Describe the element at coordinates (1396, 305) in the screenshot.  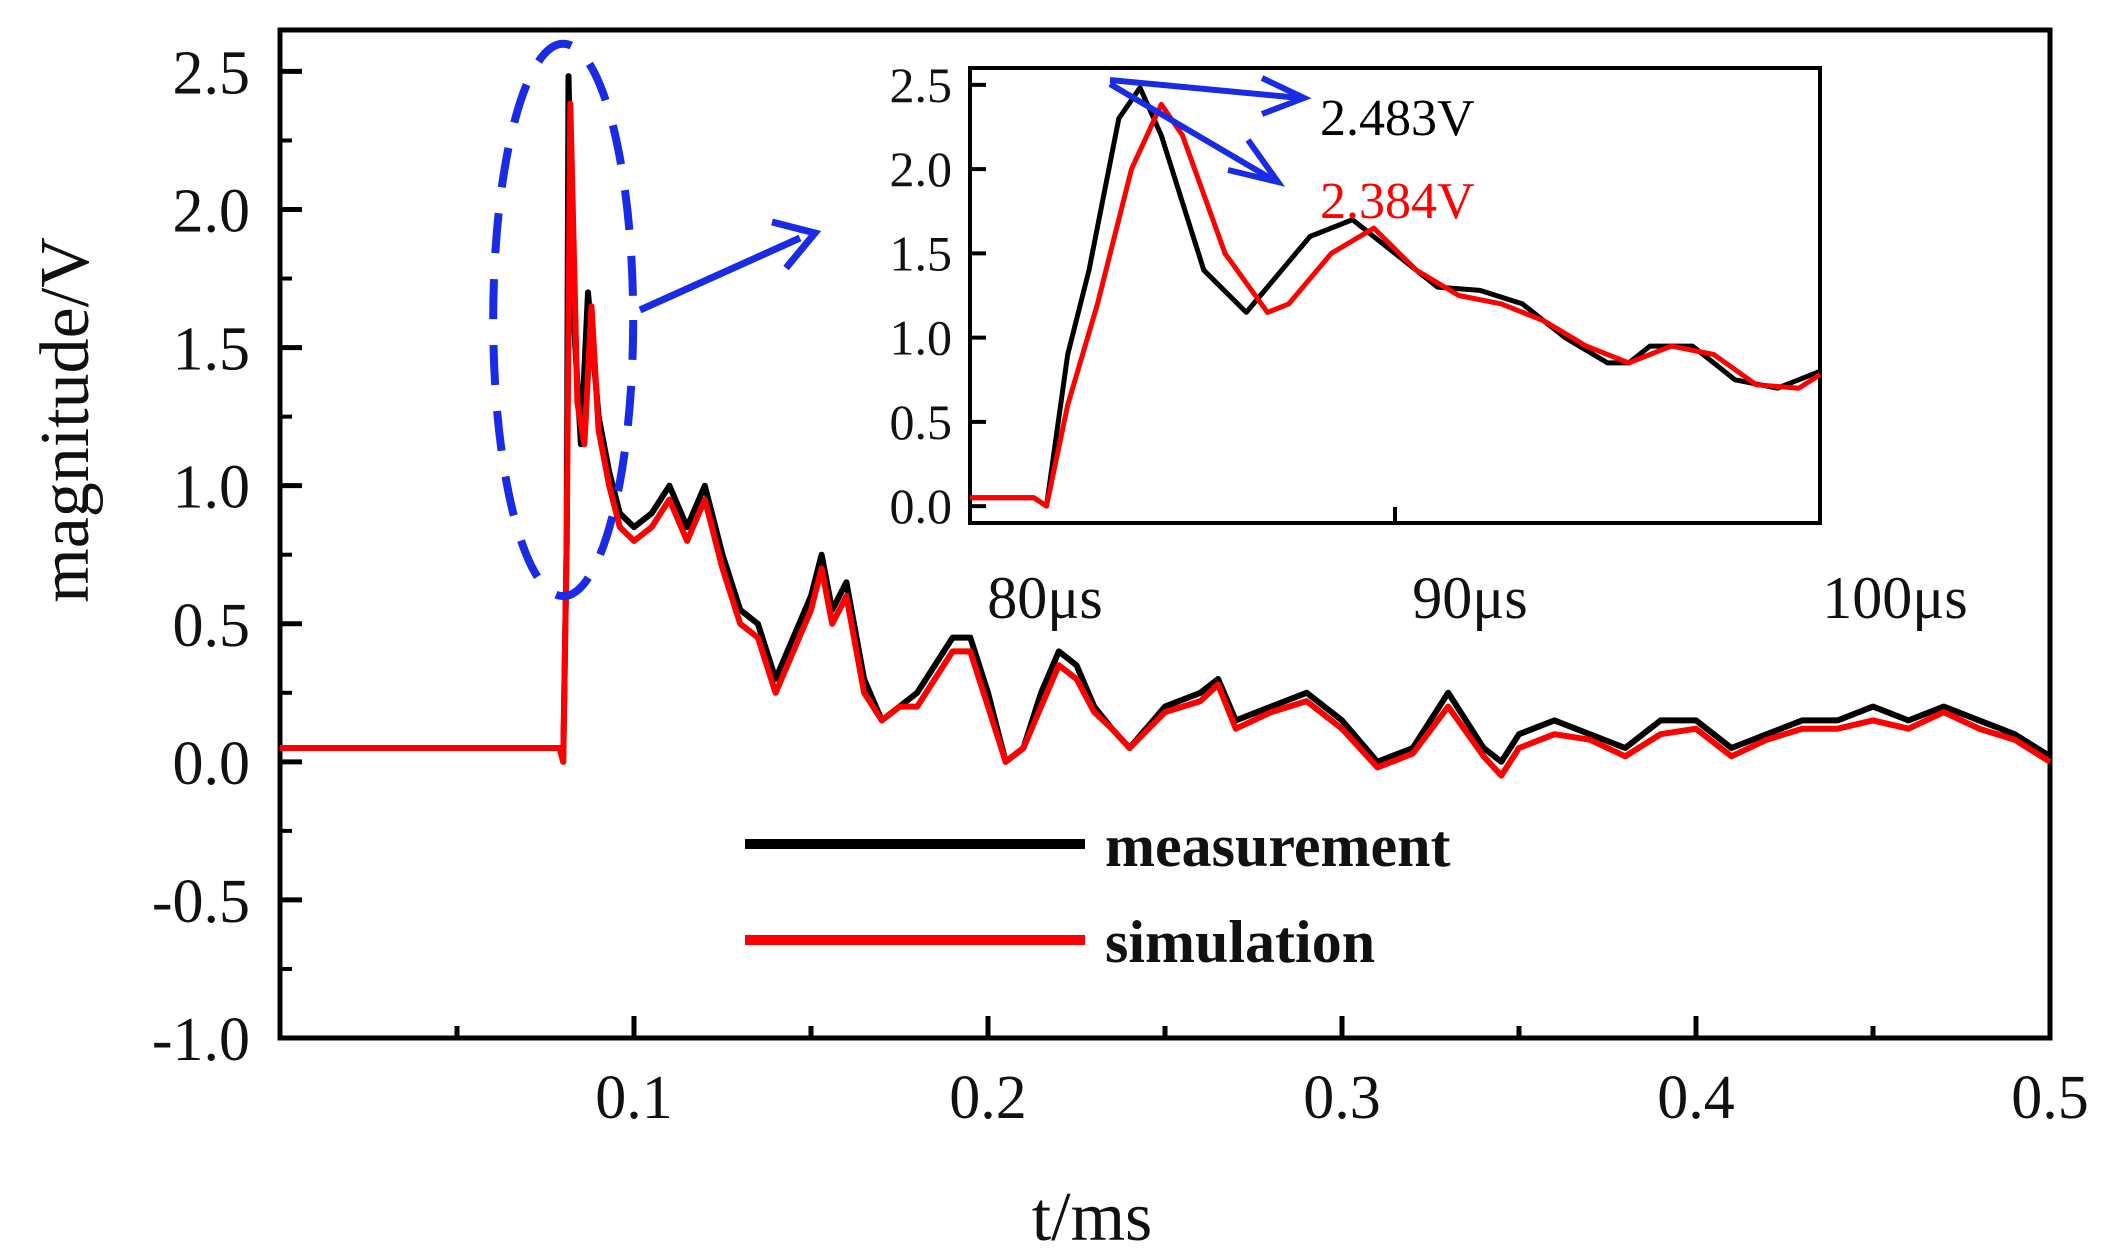
I see `inset-series-line-simulation` at that location.